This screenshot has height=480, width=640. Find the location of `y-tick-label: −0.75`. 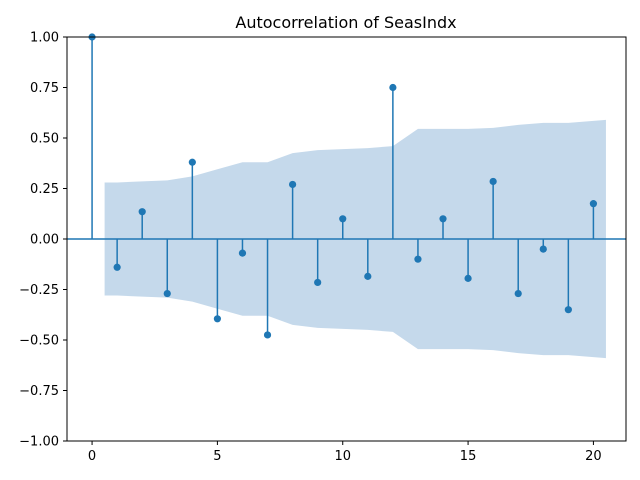

y-tick-label: −0.75 is located at coordinates (39, 391).